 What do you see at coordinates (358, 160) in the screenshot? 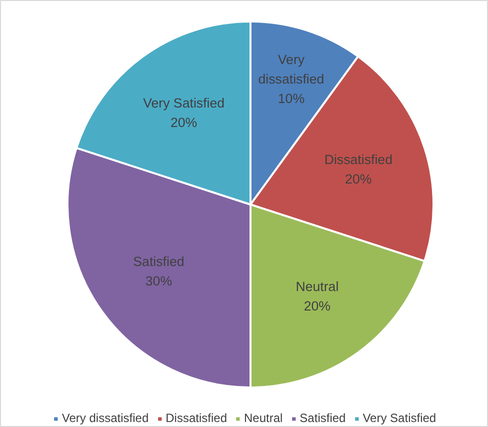
I see `slice-label: Dissatisfied` at bounding box center [358, 160].